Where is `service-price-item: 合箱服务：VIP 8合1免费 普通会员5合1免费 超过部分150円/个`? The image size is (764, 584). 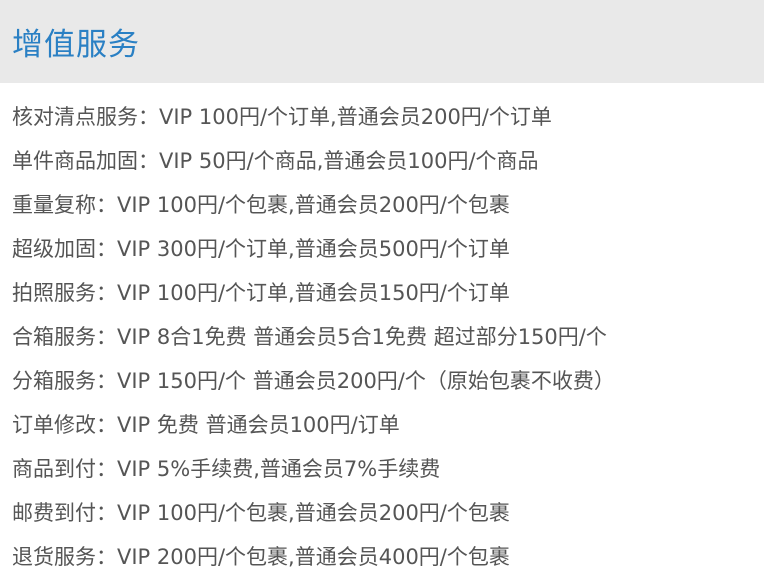 service-price-item: 合箱服务：VIP 8合1免费 普通会员5合1免费 超过部分150円/个 is located at coordinates (309, 337).